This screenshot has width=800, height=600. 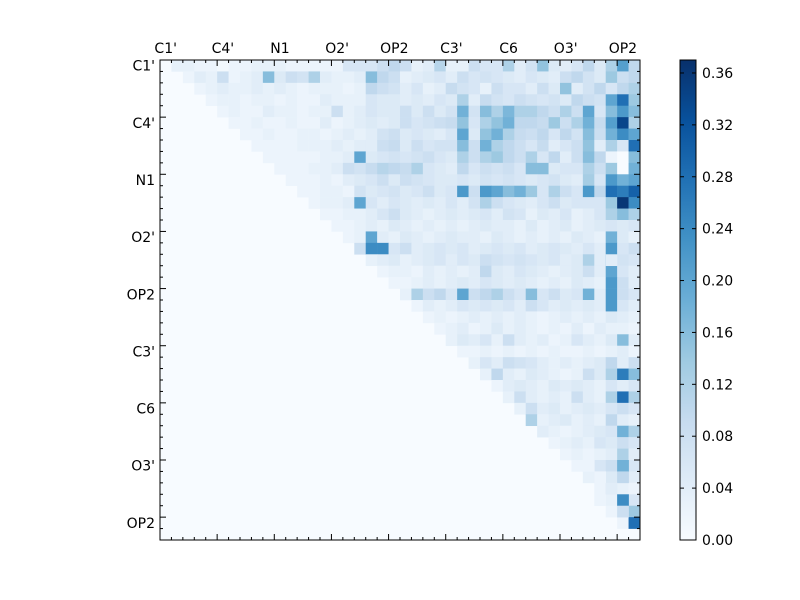 I want to click on x-tick-label: OP2, so click(x=394, y=49).